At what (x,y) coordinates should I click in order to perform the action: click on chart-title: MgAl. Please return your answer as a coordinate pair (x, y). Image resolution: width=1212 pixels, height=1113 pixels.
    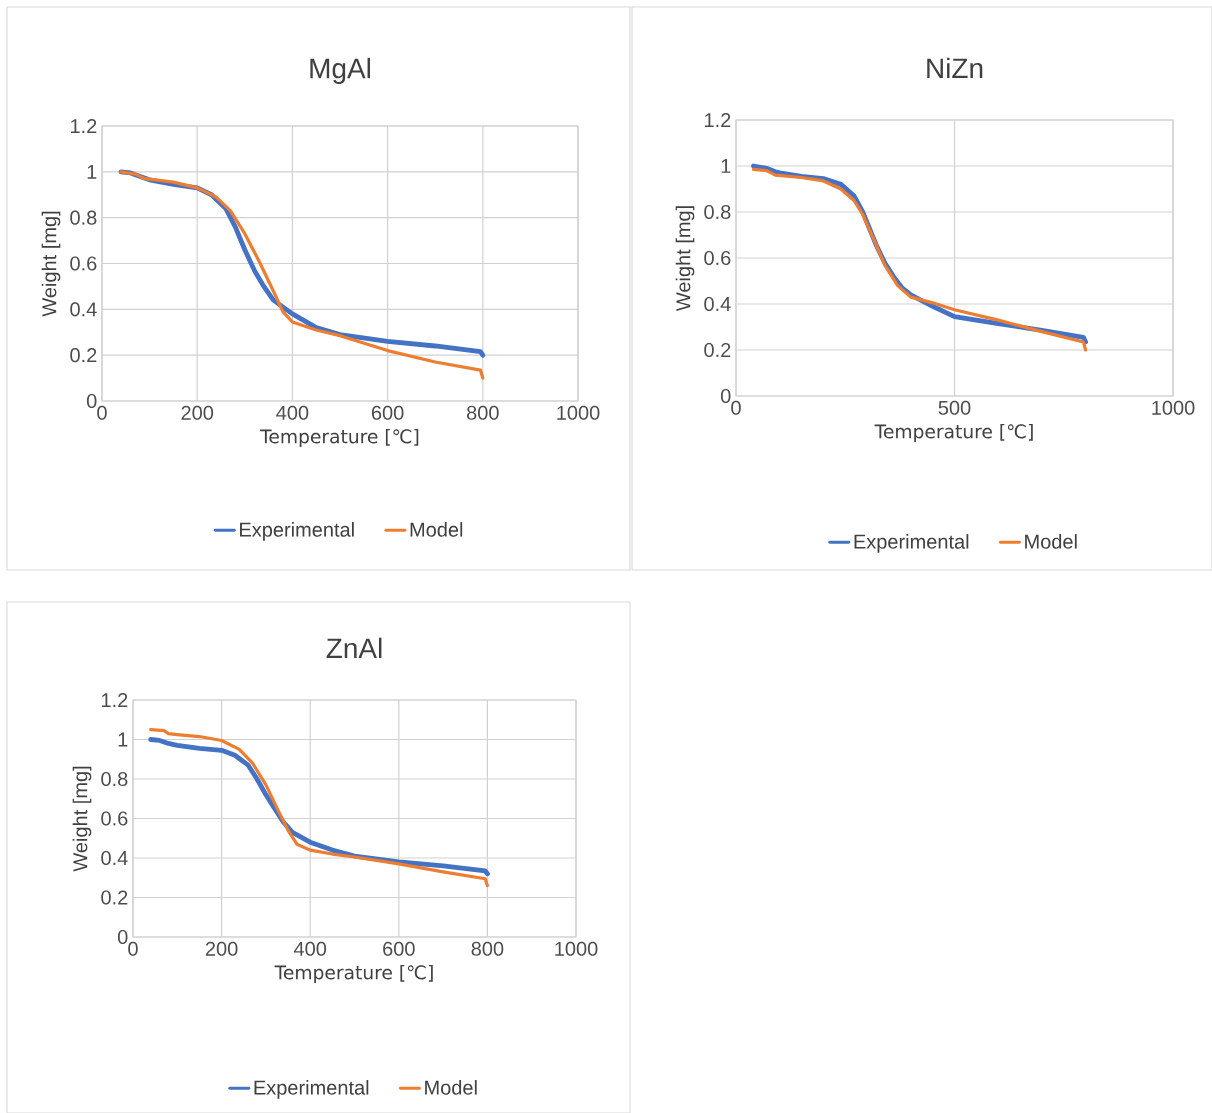
    Looking at the image, I should click on (340, 70).